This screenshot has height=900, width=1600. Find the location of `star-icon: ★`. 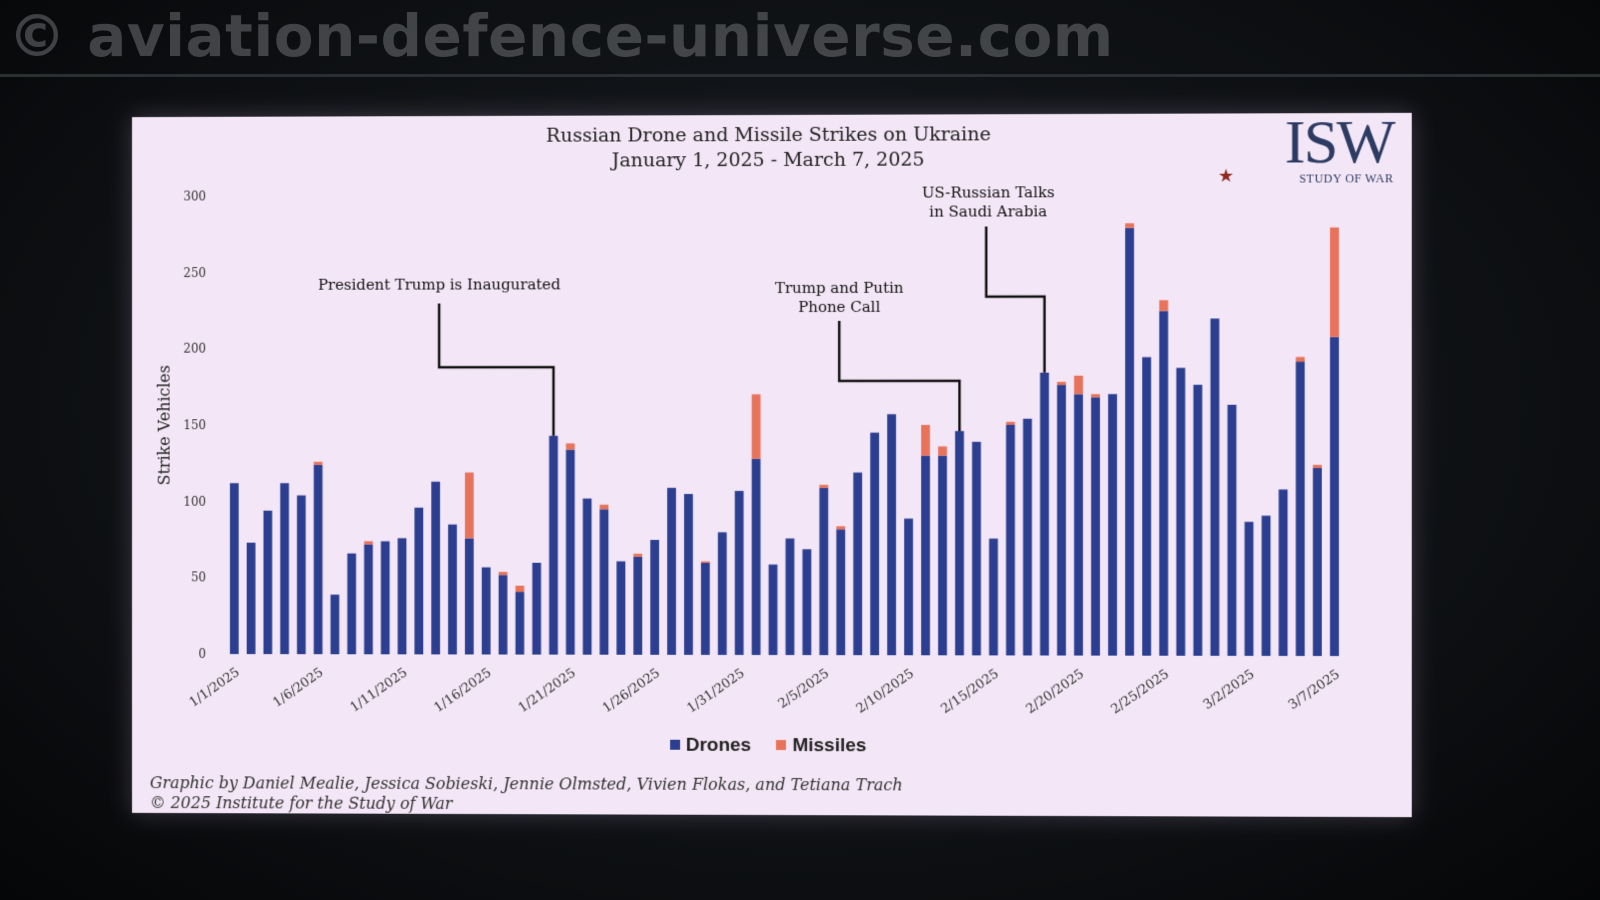

star-icon: ★ is located at coordinates (1226, 176).